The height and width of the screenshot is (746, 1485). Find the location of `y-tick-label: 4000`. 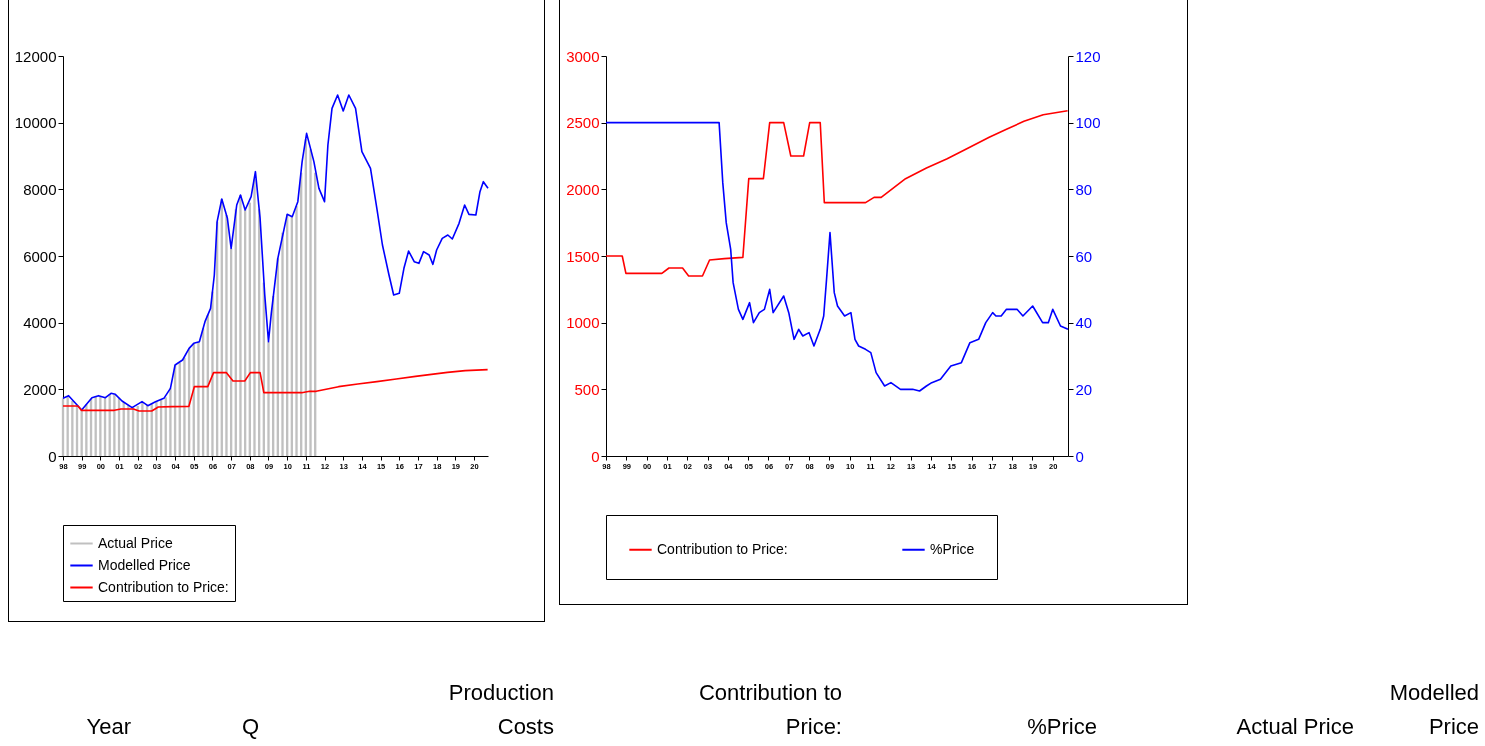

y-tick-label: 4000 is located at coordinates (40, 323).